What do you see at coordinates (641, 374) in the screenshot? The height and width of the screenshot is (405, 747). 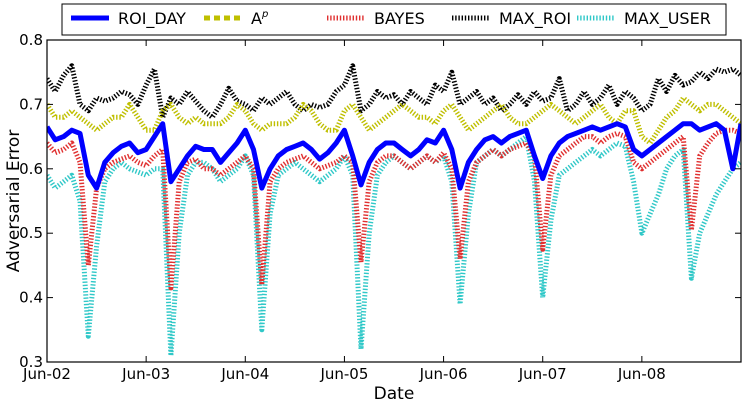 I see `x-tick-label: Jun-08` at bounding box center [641, 374].